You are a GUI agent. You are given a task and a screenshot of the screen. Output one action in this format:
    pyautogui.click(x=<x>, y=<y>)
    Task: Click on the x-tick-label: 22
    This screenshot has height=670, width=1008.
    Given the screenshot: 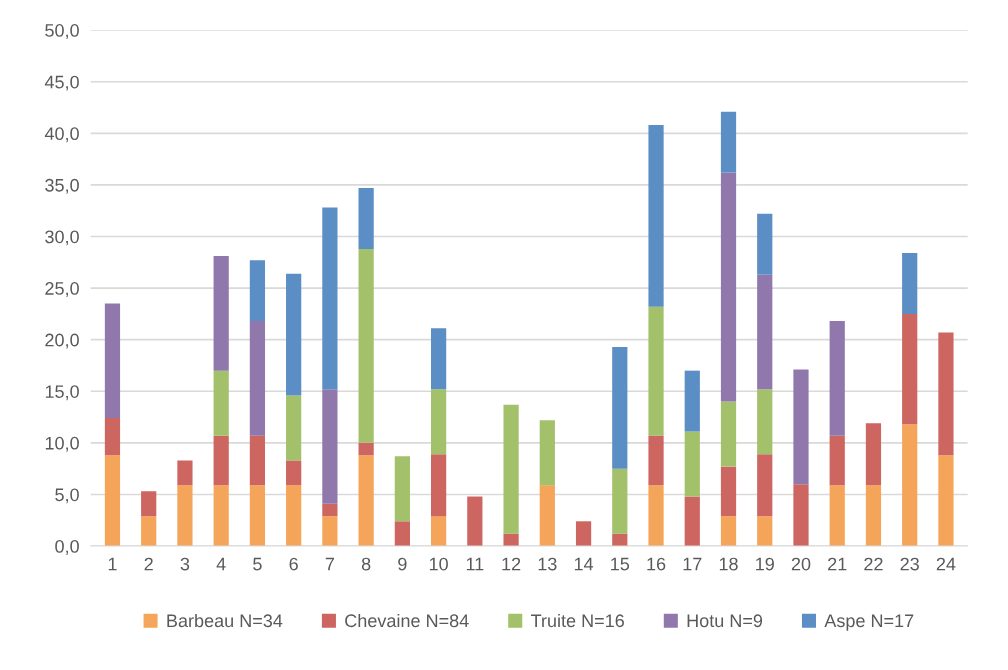 What is the action you would take?
    pyautogui.click(x=873, y=564)
    